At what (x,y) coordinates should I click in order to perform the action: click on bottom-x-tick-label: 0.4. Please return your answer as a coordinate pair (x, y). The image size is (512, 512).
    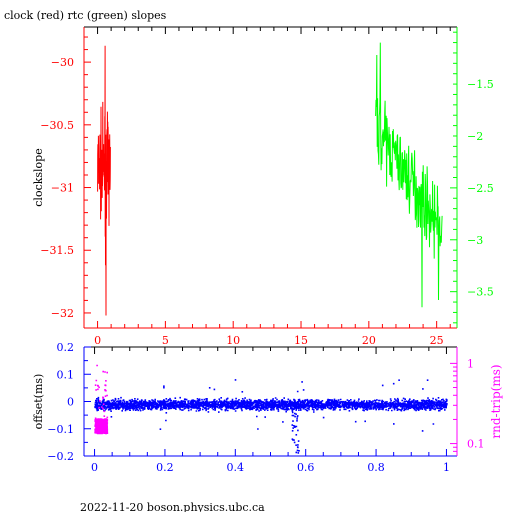
    Looking at the image, I should click on (236, 467).